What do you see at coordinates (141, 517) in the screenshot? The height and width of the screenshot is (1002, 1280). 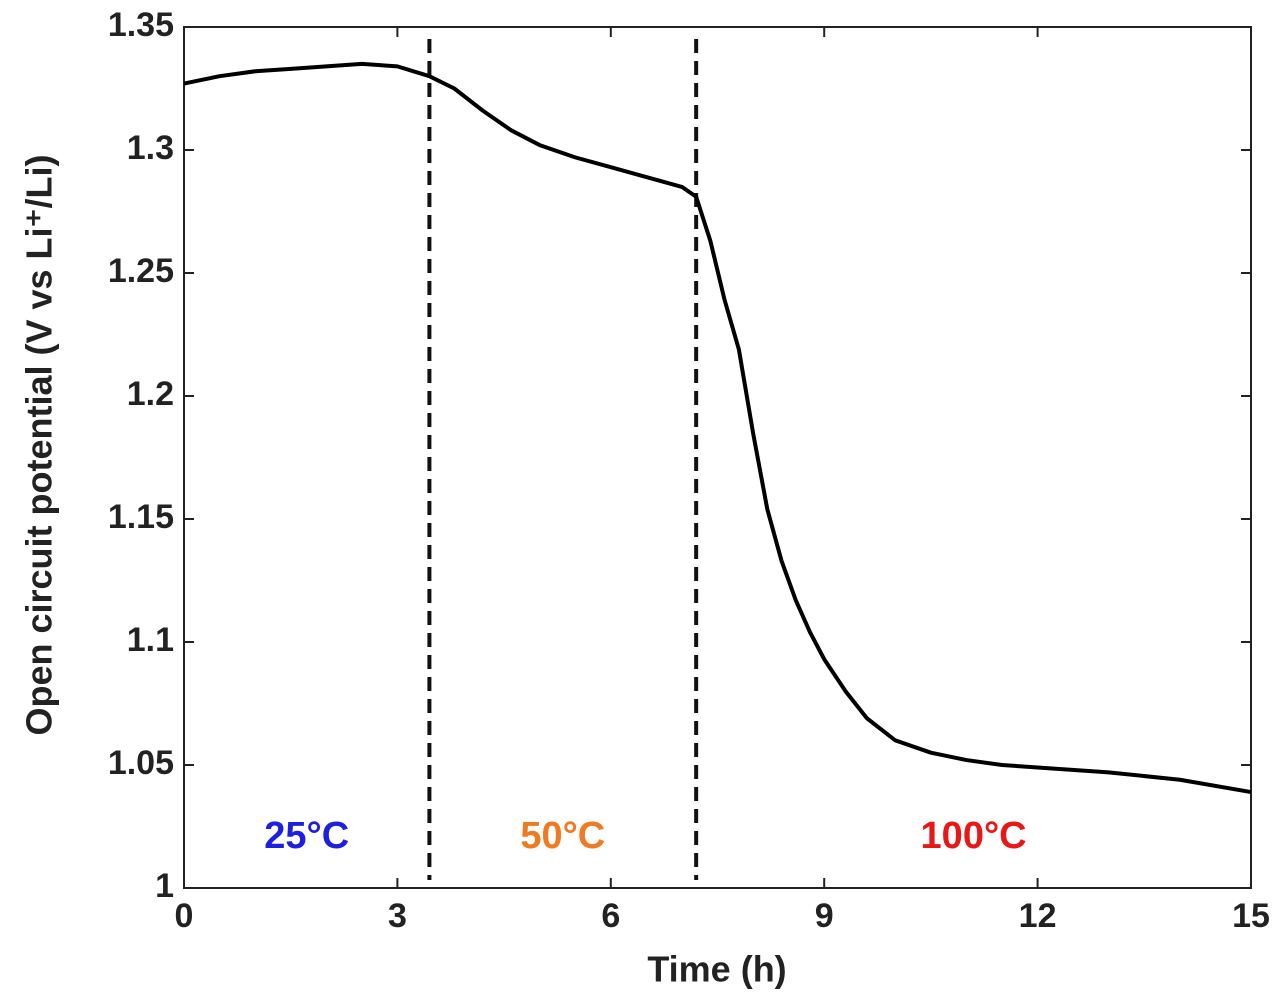 I see `y-tick-label: 1.15` at bounding box center [141, 517].